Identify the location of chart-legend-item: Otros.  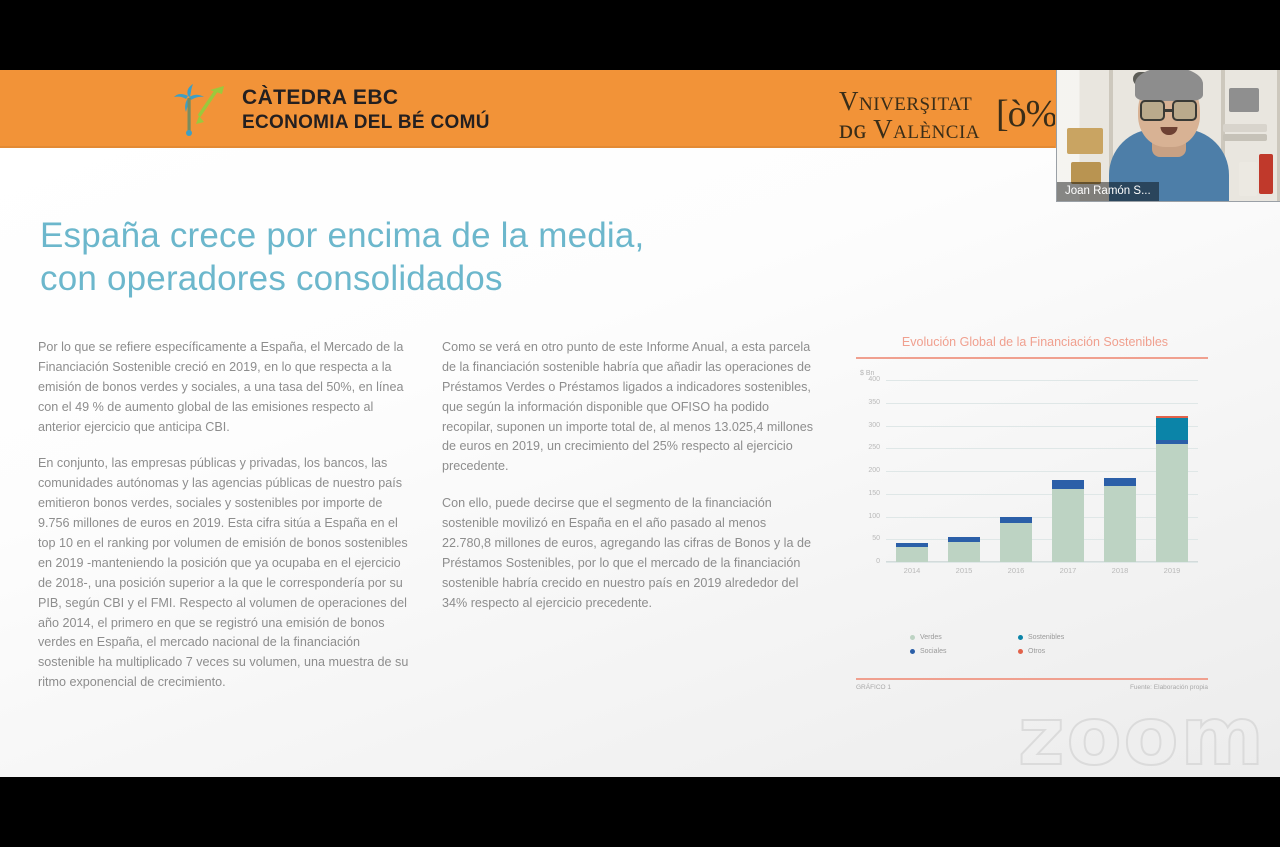
(1078, 651).